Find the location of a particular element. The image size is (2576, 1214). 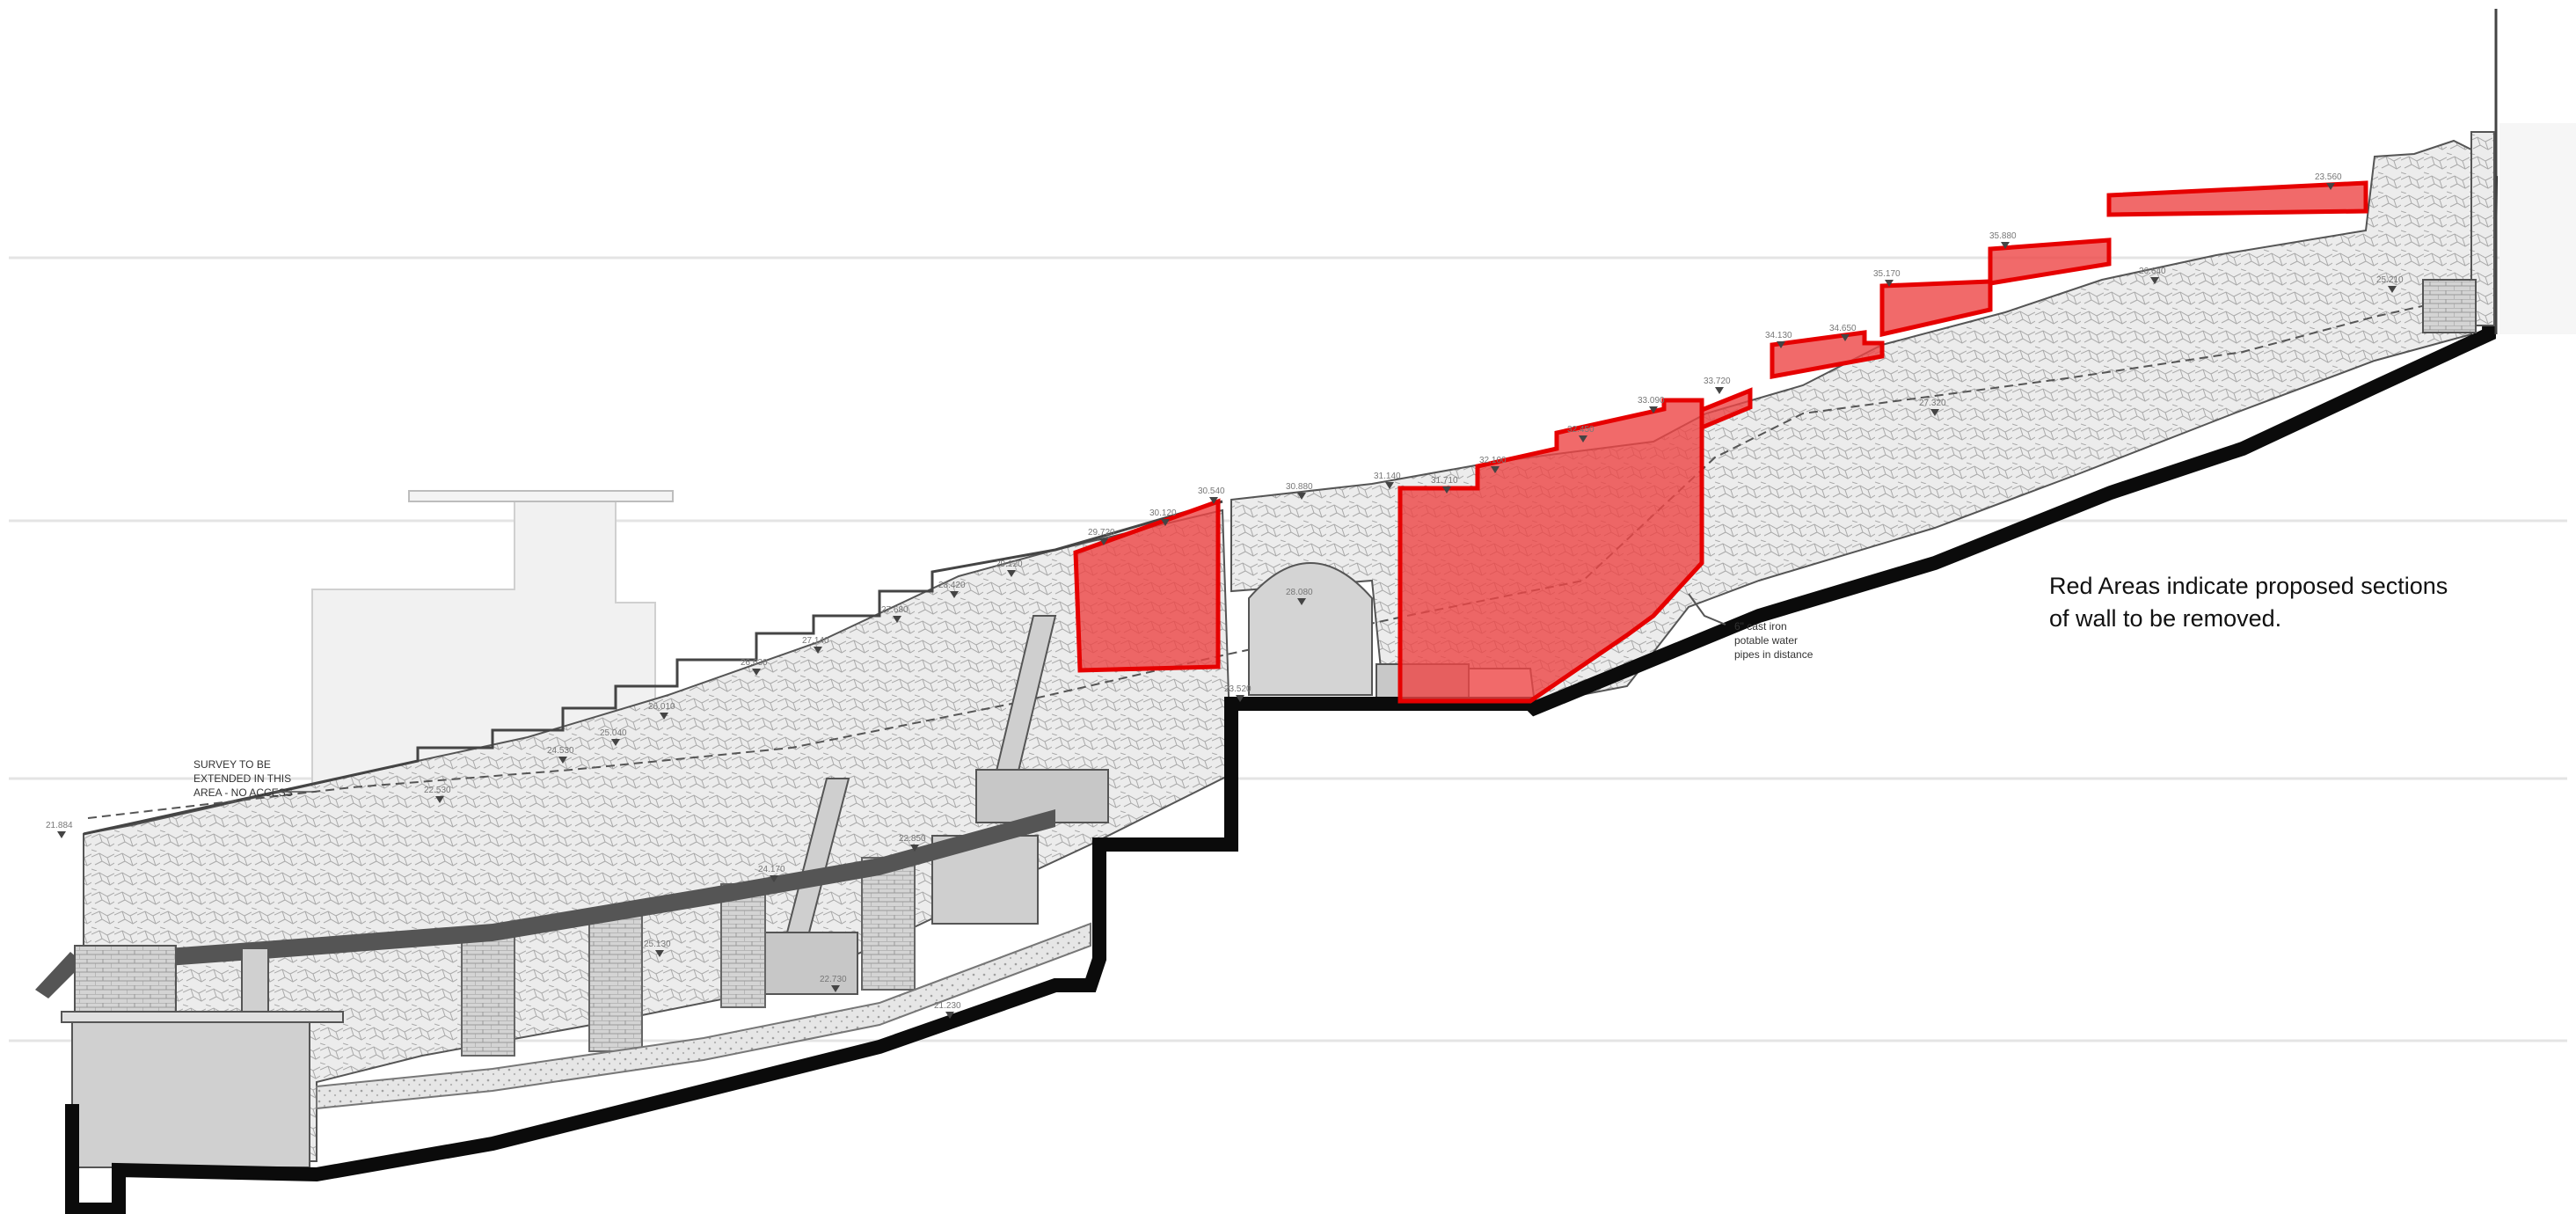

level-label: 28.420 is located at coordinates (952, 586).